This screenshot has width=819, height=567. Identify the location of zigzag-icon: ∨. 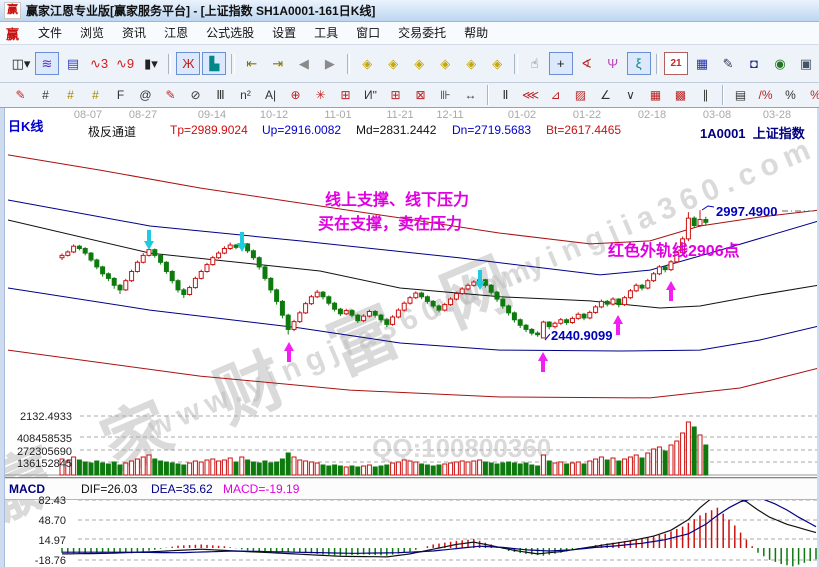
(630, 94).